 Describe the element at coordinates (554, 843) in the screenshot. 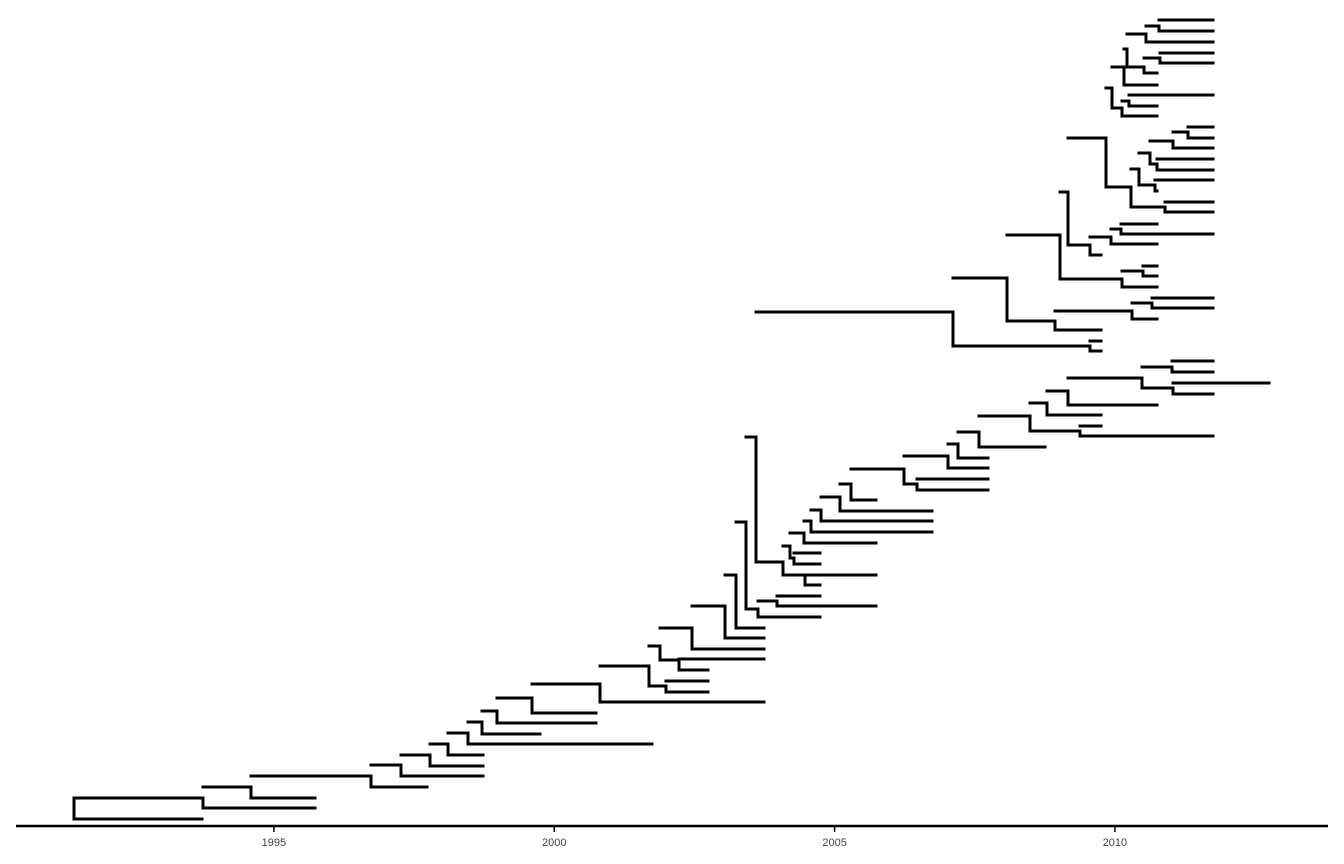

I see `x-axis-tick-label: 2000` at that location.